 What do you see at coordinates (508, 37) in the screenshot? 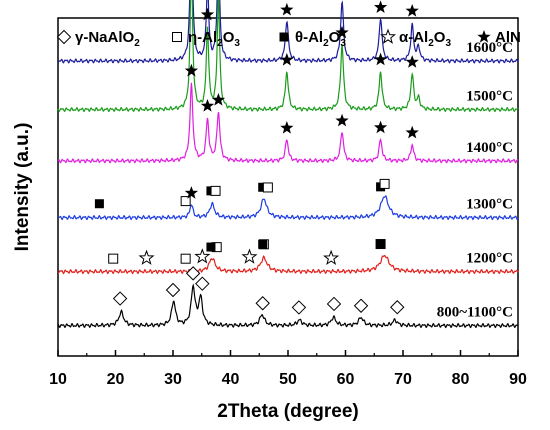
I see `legend-label: AlN` at bounding box center [508, 37].